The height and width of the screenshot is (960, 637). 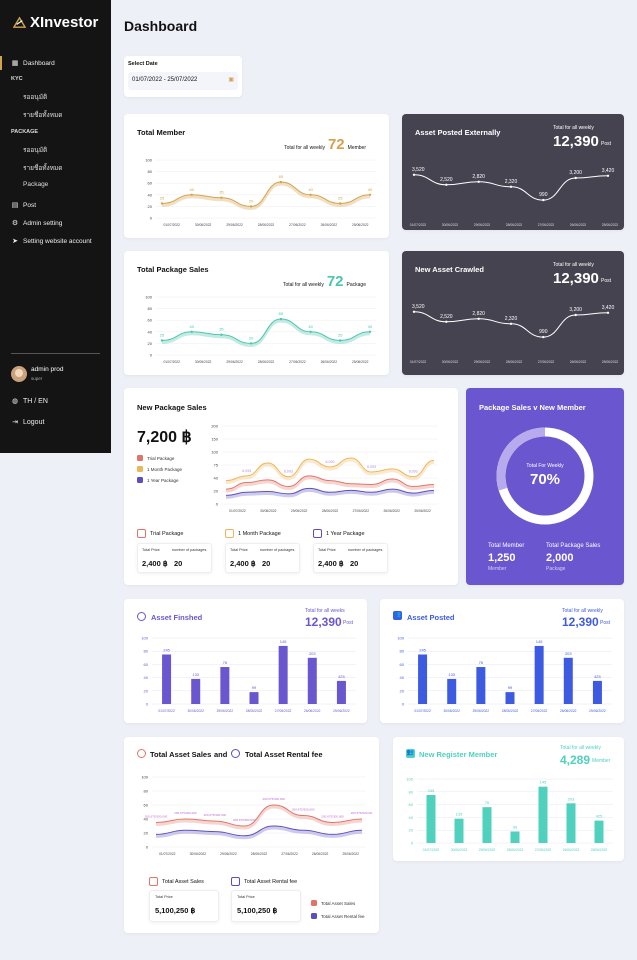 What do you see at coordinates (37, 223) in the screenshot?
I see `sidebar-item-admin-setting: ⚙ Admin setting` at bounding box center [37, 223].